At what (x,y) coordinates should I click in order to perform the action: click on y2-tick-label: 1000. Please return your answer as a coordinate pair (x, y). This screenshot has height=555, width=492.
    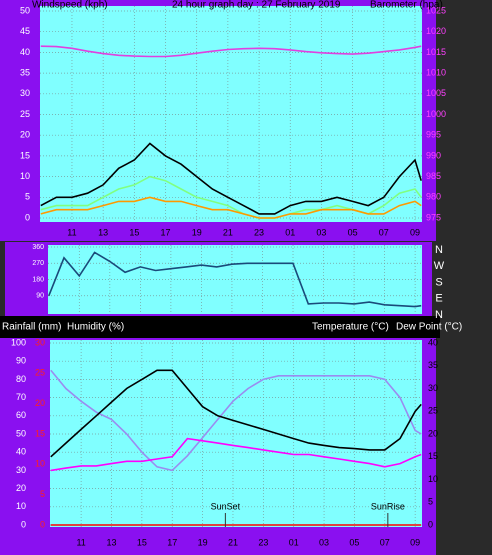
    Looking at the image, I should click on (436, 114).